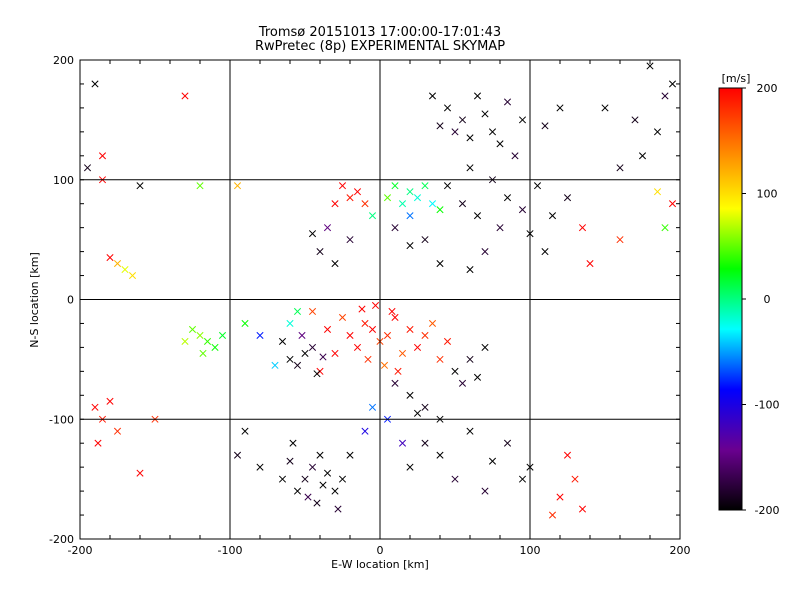 The width and height of the screenshot is (800, 600). What do you see at coordinates (63, 180) in the screenshot?
I see `y-tick-label: 100` at bounding box center [63, 180].